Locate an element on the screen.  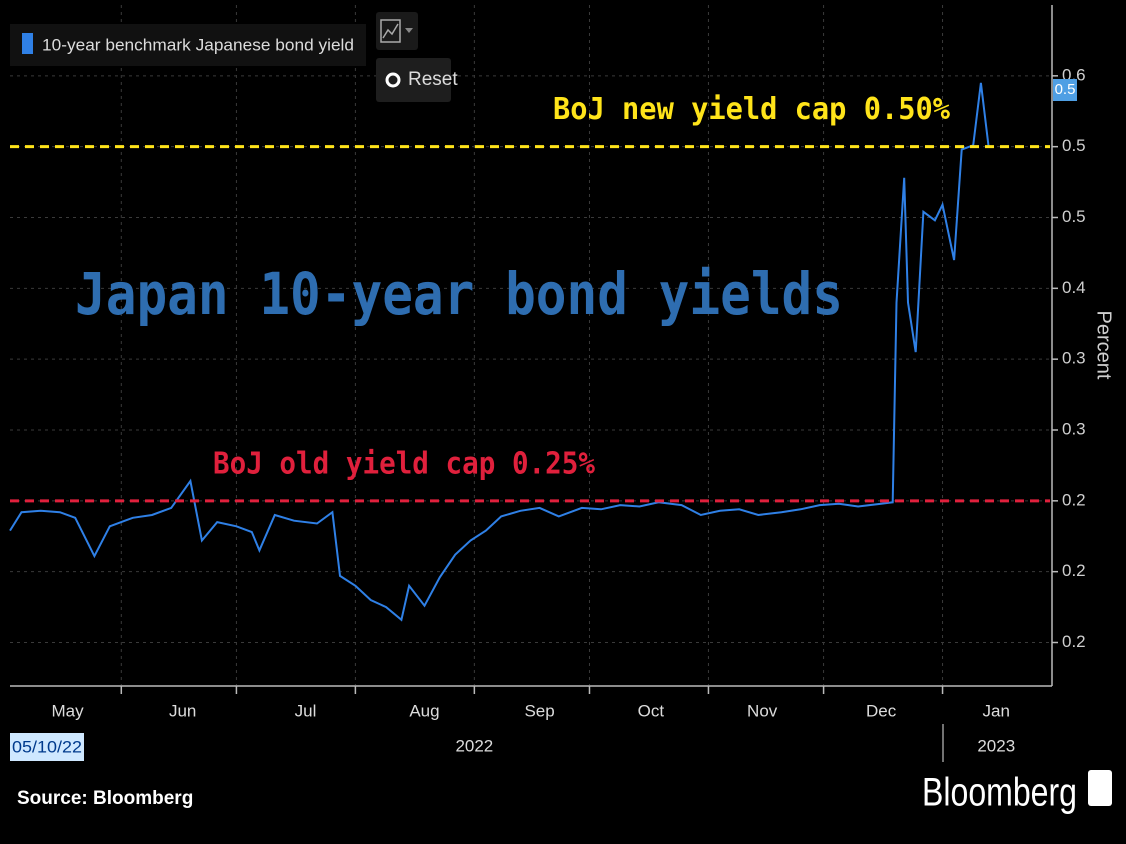
chart-type-button-bg is located at coordinates (397, 31).